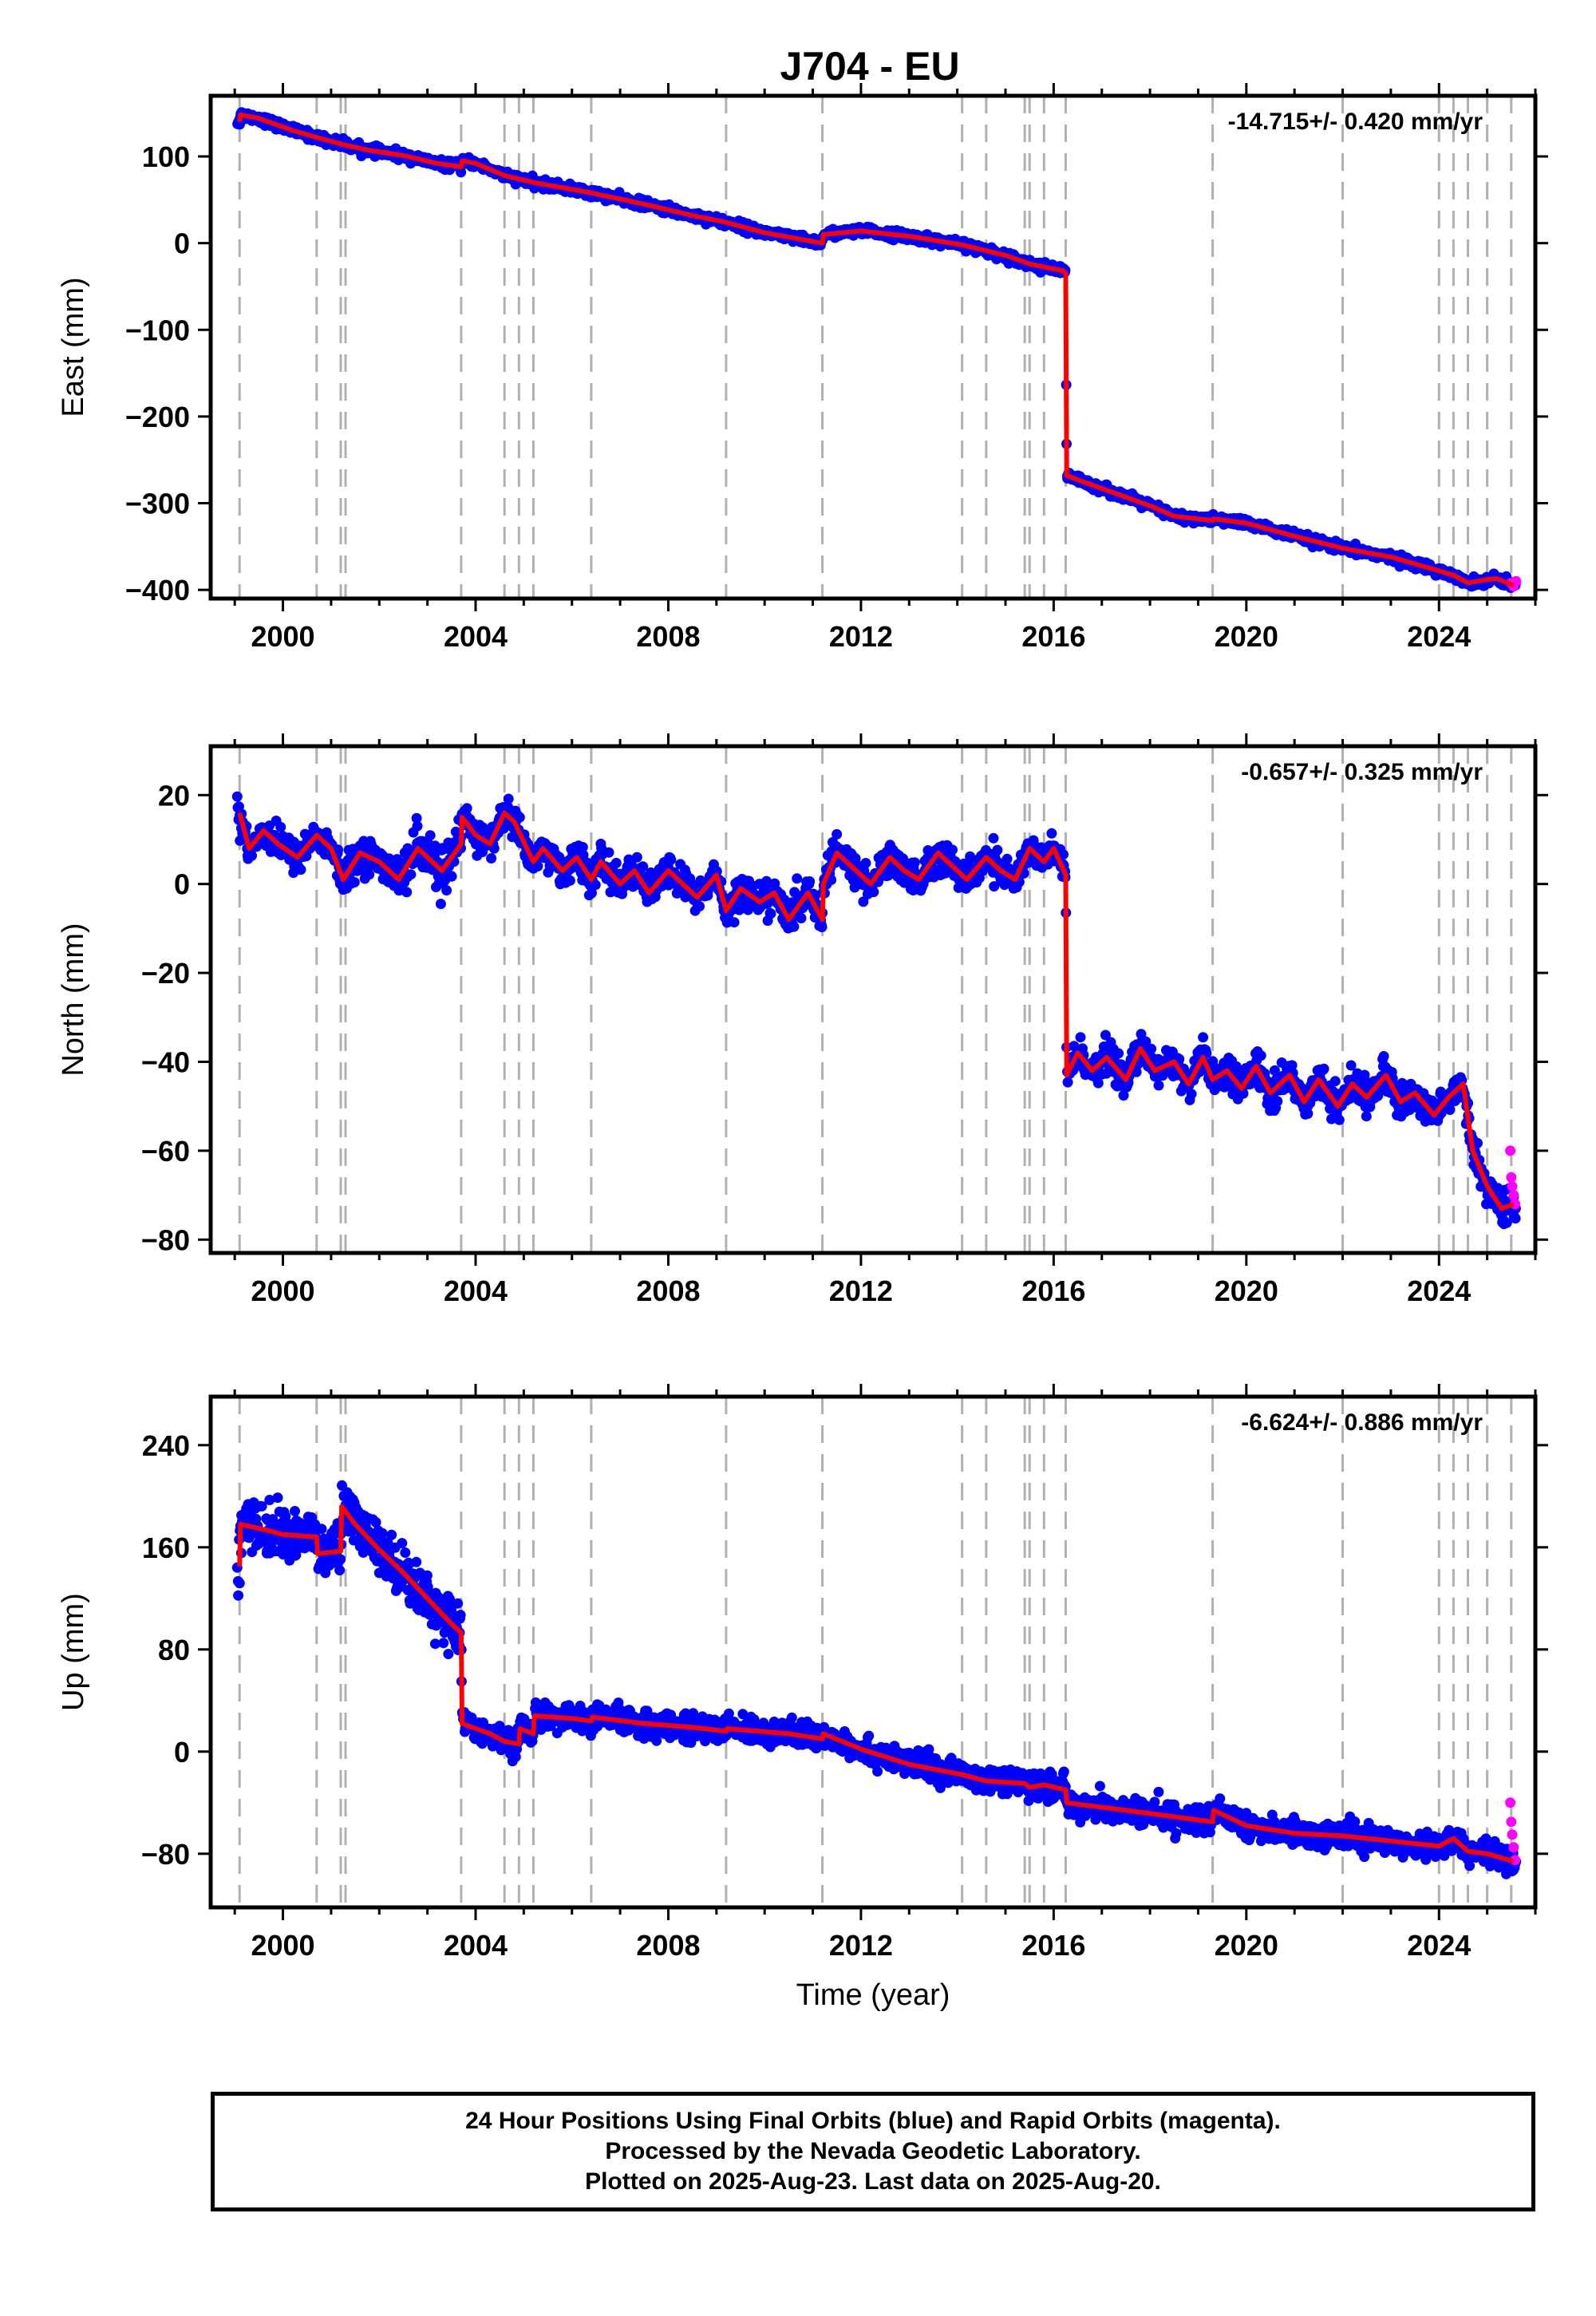 This screenshot has height=2316, width=1596. I want to click on east-final-point, so click(461, 172).